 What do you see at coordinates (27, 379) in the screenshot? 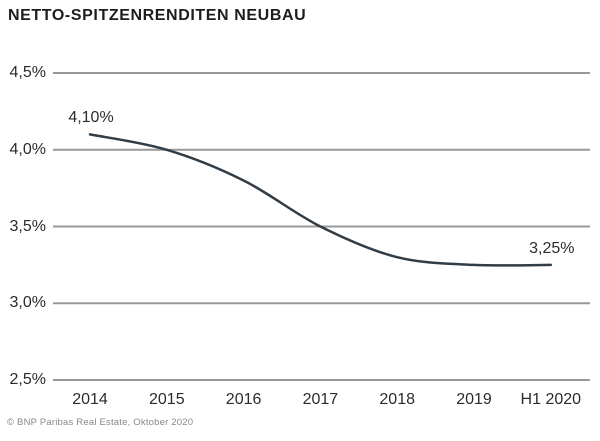
I see `y-axis-tick-label: 2,5%` at bounding box center [27, 379].